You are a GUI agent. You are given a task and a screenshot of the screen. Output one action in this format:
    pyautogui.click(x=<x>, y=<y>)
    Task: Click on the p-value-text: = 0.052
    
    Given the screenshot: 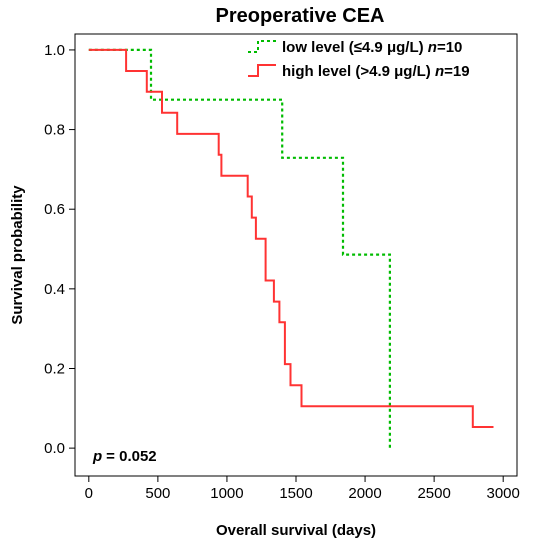 What is the action you would take?
    pyautogui.click(x=131, y=456)
    